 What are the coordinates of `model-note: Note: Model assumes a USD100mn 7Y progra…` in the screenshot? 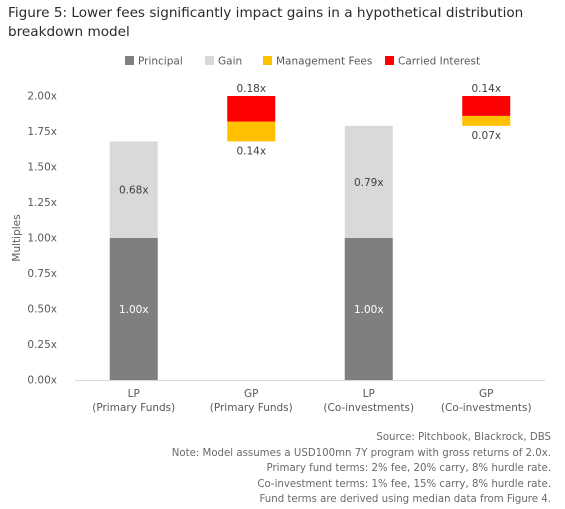 It's located at (361, 453).